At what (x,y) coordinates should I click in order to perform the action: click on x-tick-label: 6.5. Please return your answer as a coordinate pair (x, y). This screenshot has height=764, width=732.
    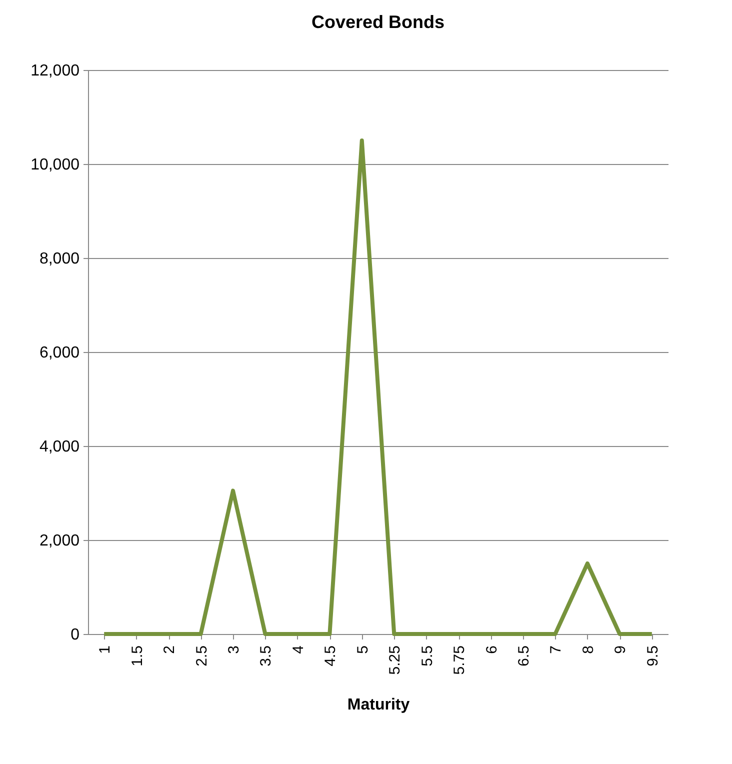
    Looking at the image, I should click on (524, 656).